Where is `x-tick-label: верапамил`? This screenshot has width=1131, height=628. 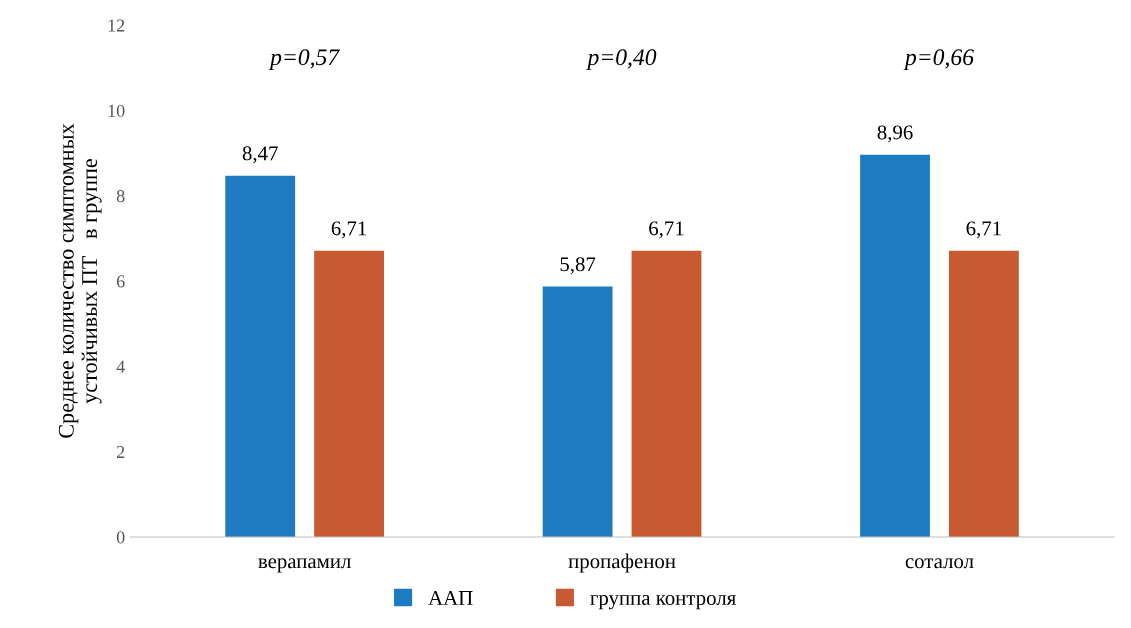 x-tick-label: верапамил is located at coordinates (304, 565).